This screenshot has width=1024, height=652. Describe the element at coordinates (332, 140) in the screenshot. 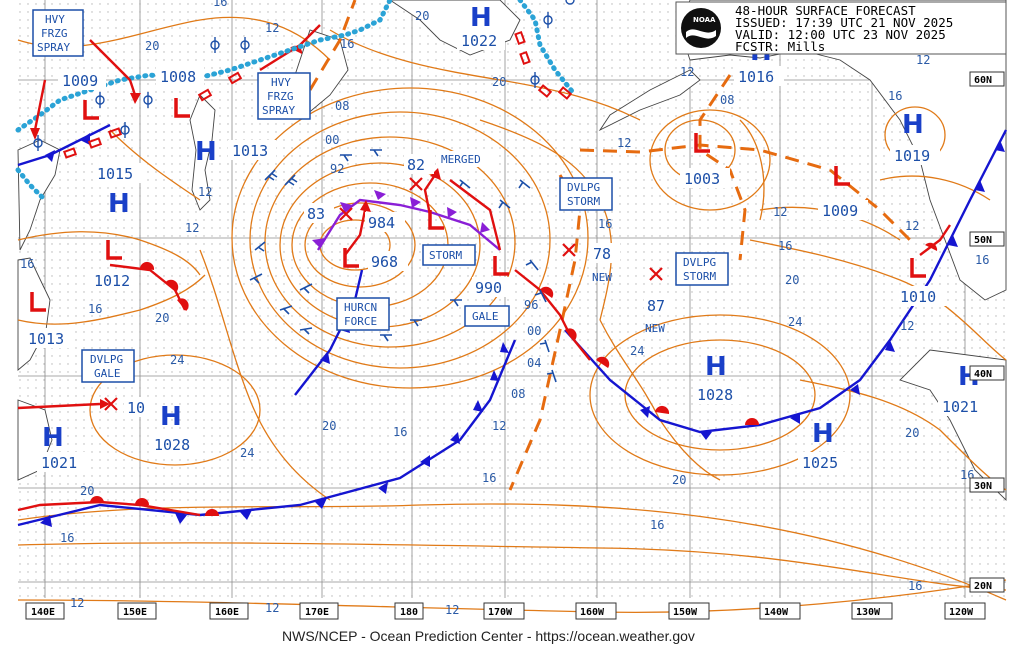

I see `isobar-label: 00` at that location.